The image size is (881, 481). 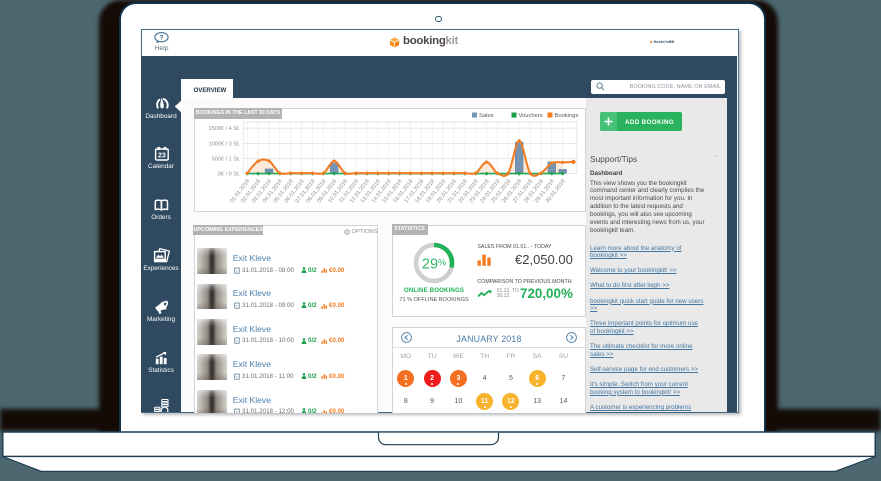 I want to click on svg-text: Sales, so click(x=486, y=116).